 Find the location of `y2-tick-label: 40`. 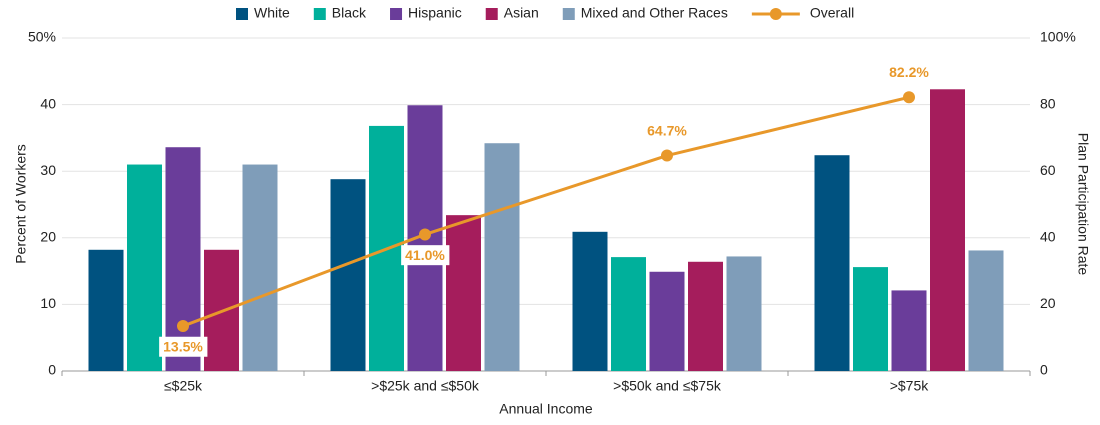

y2-tick-label: 40 is located at coordinates (1048, 237).